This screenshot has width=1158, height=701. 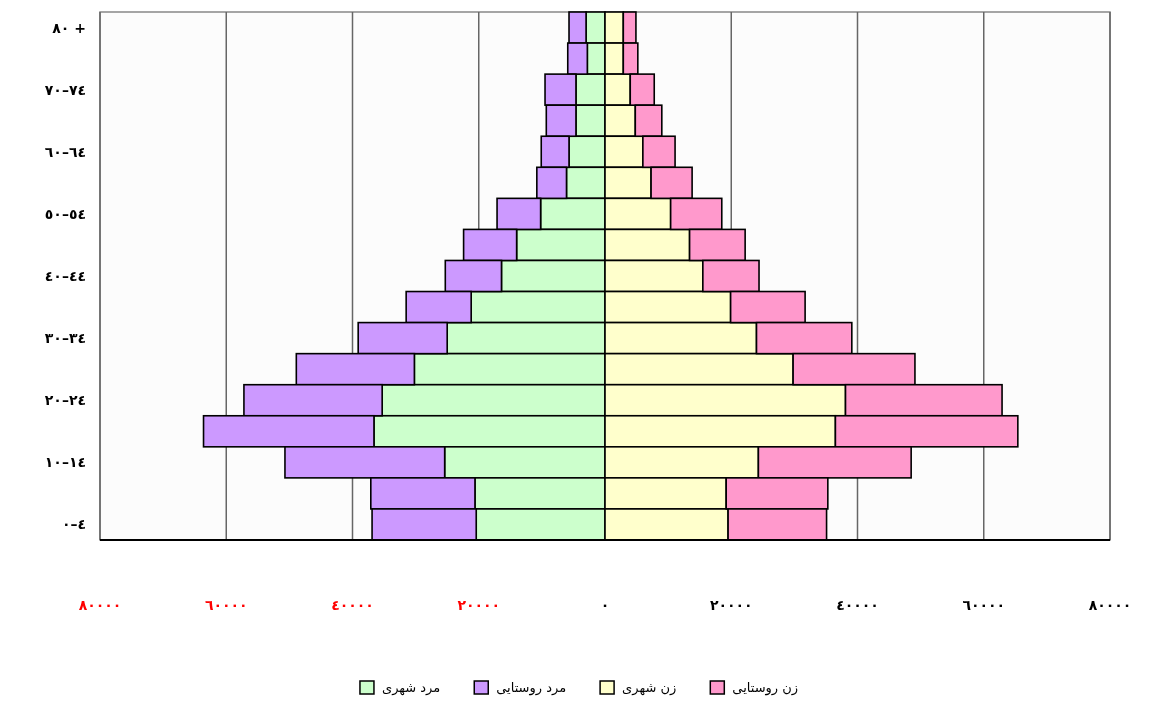 What do you see at coordinates (65, 338) in the screenshot?
I see `y-tick-label: ٣٠–٣٤` at bounding box center [65, 338].